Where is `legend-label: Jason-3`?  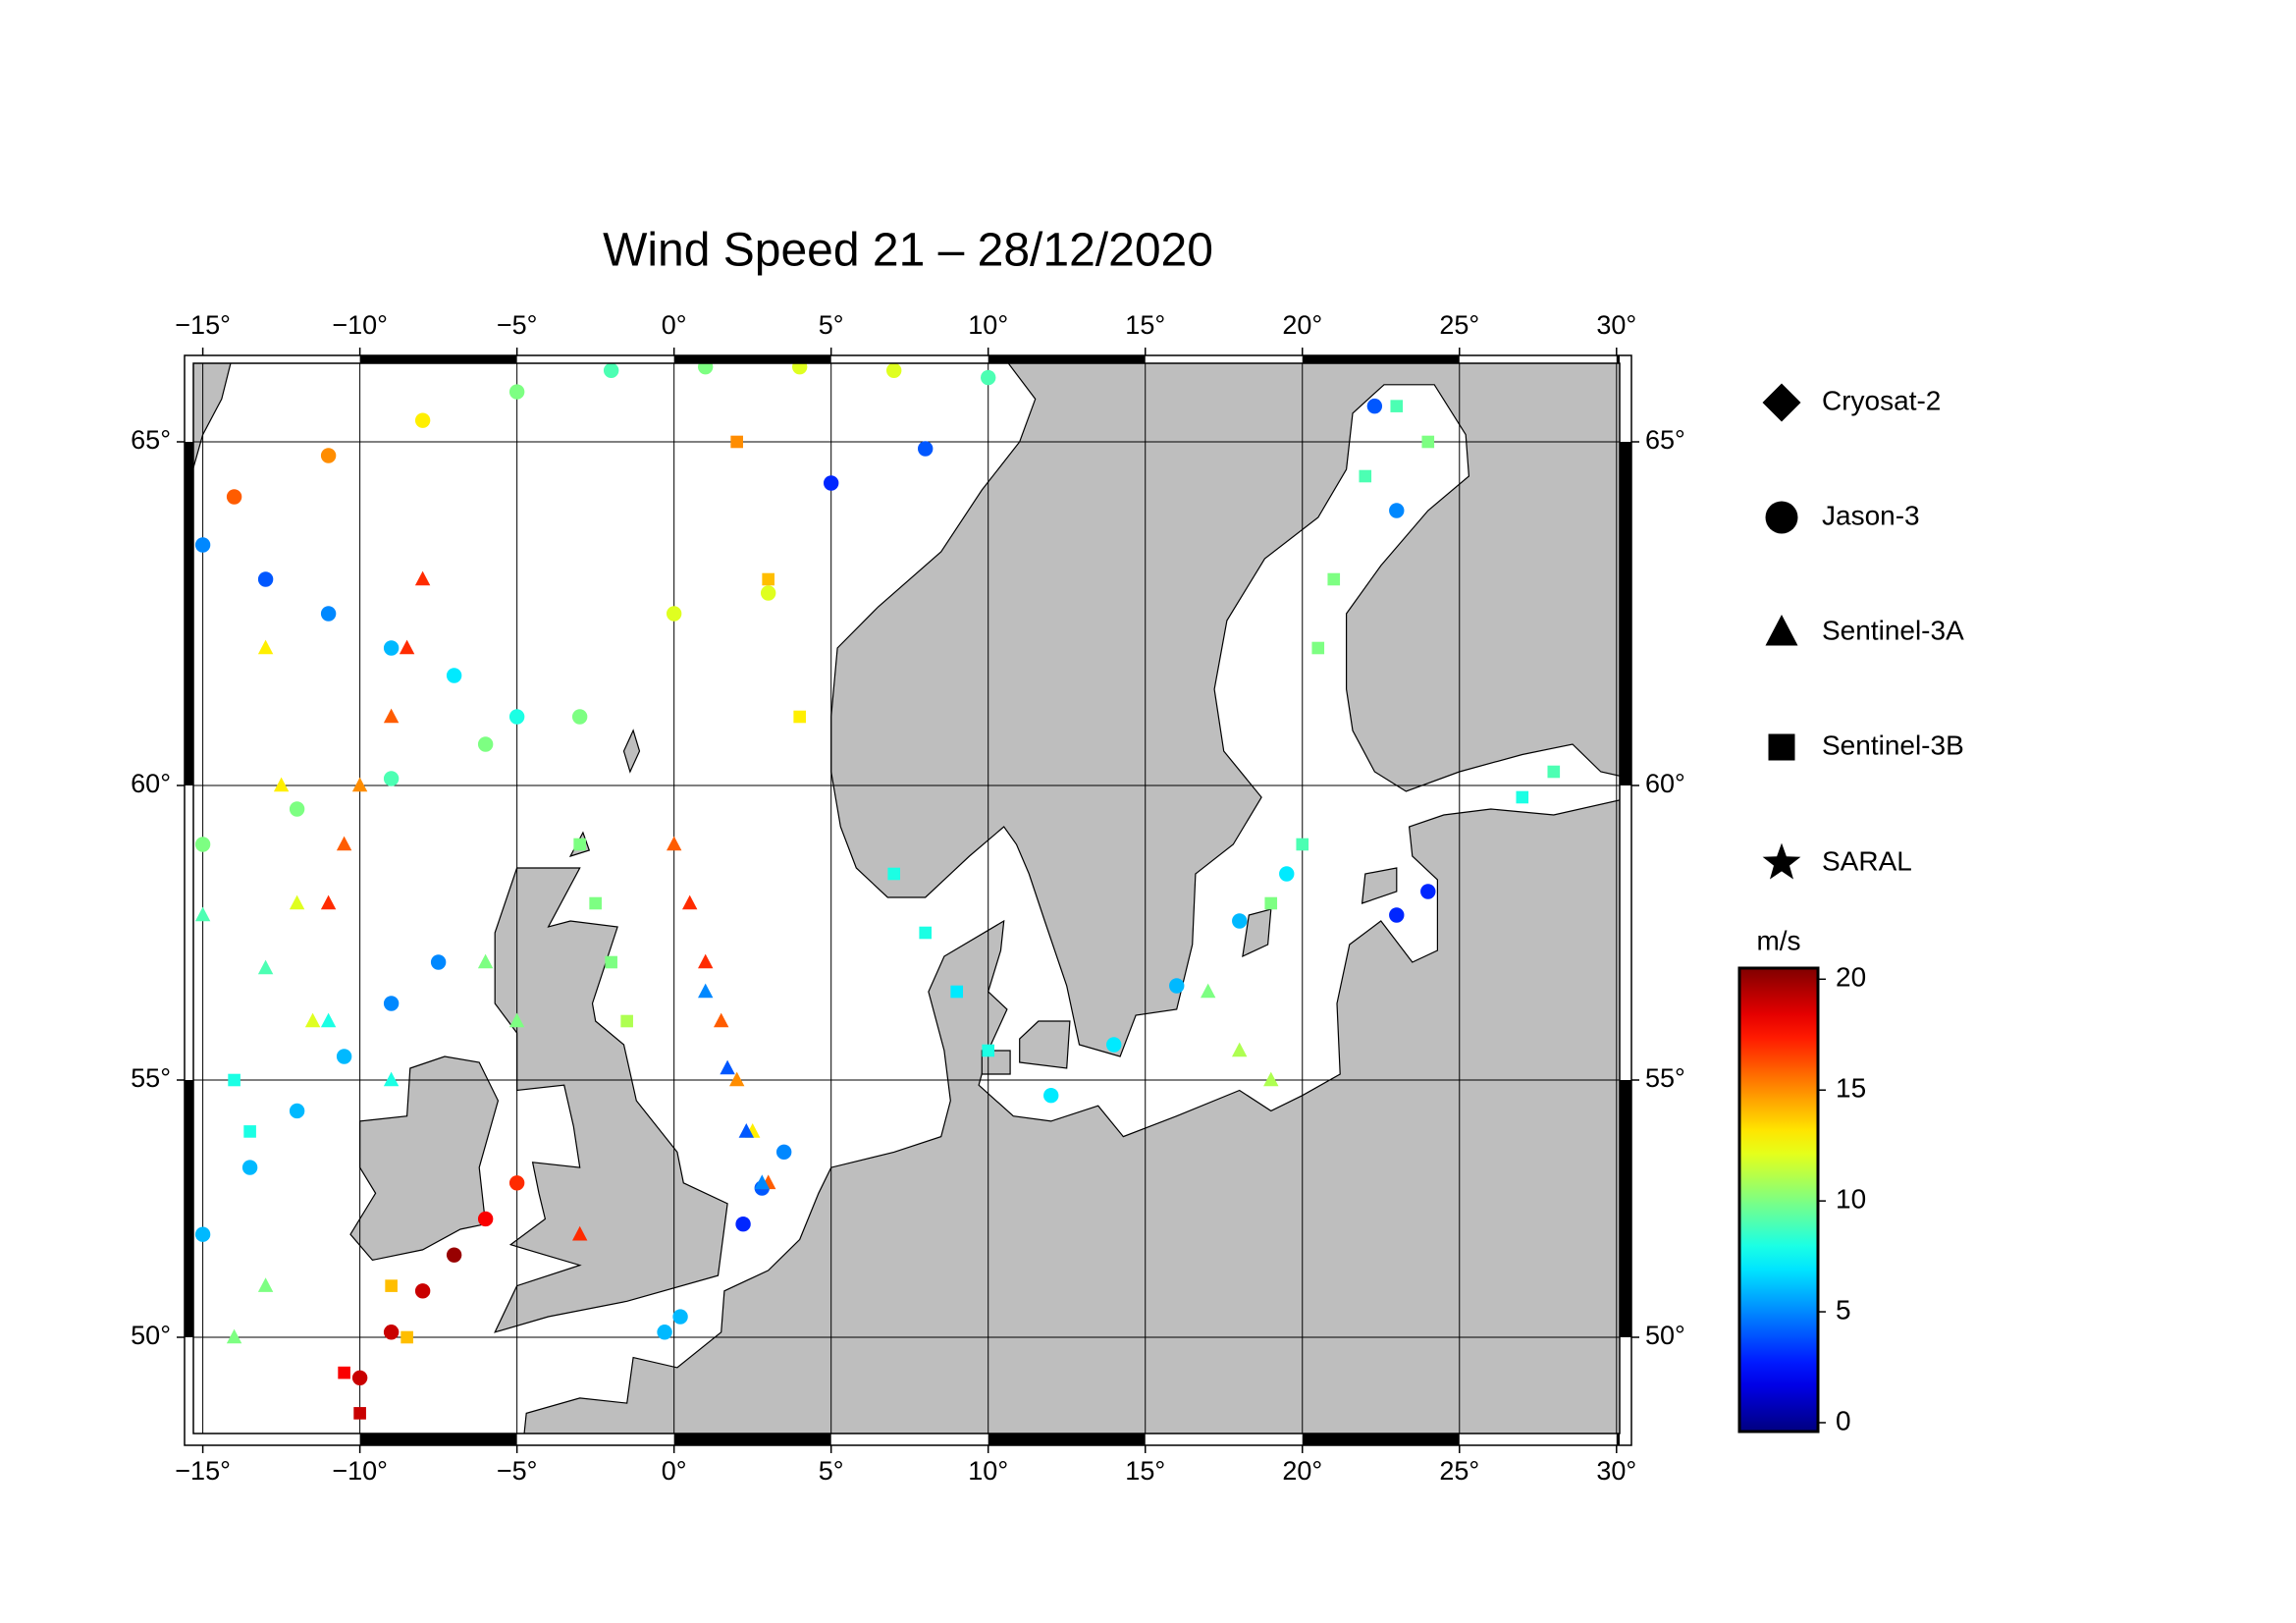
legend-label: Jason-3 is located at coordinates (1871, 515).